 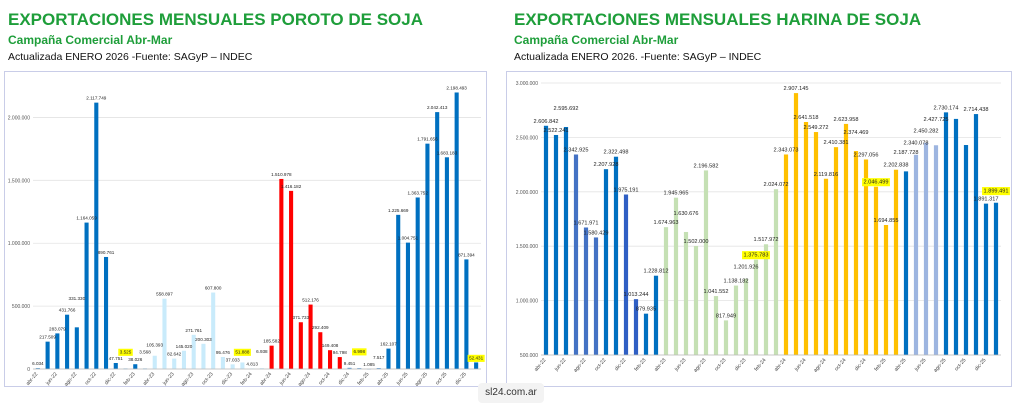 I want to click on data-label: 2.342.925, so click(x=576, y=150).